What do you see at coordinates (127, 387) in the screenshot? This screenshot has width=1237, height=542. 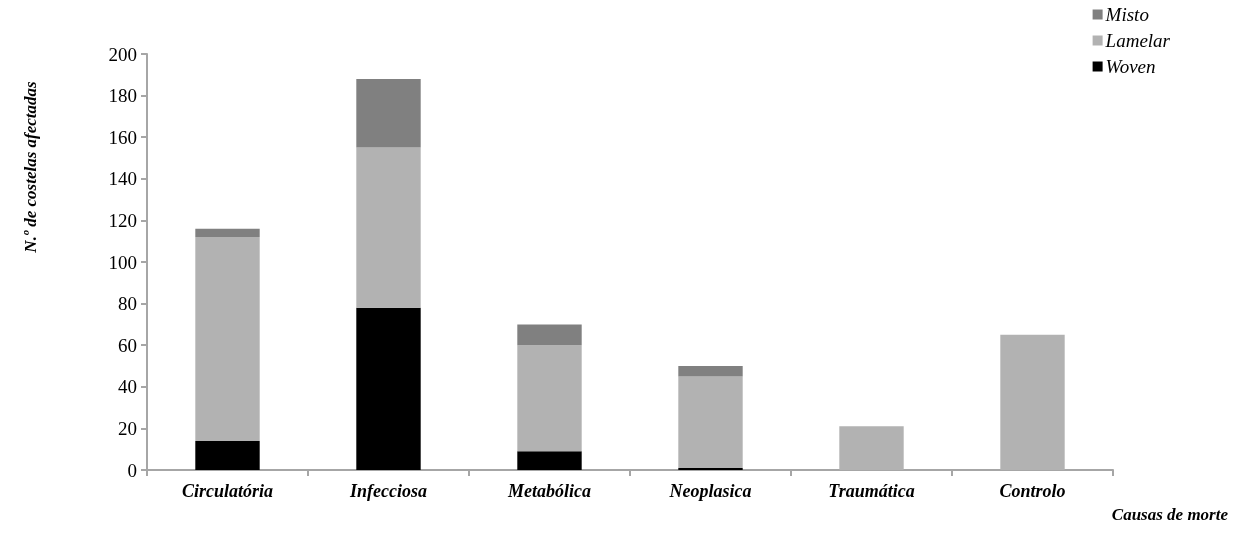 I see `y-tick-label: 40` at bounding box center [127, 387].